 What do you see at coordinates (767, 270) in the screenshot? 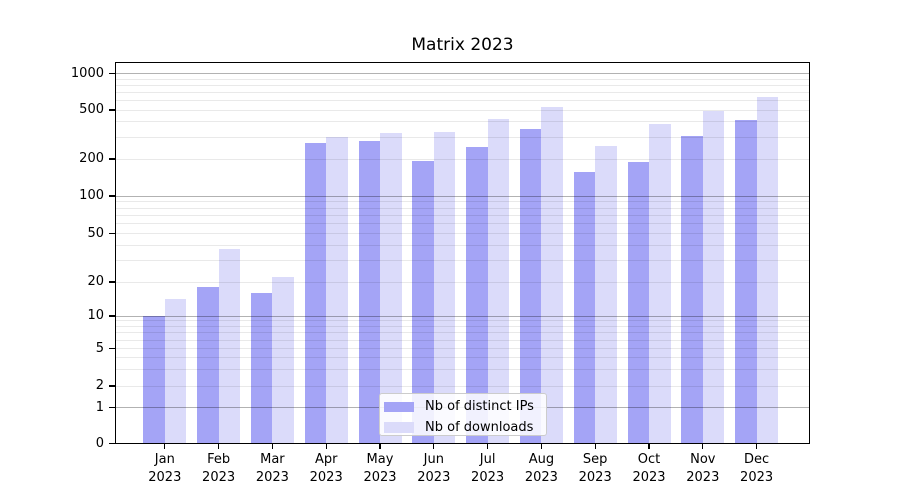
I see `bar-dec-downloads` at bounding box center [767, 270].